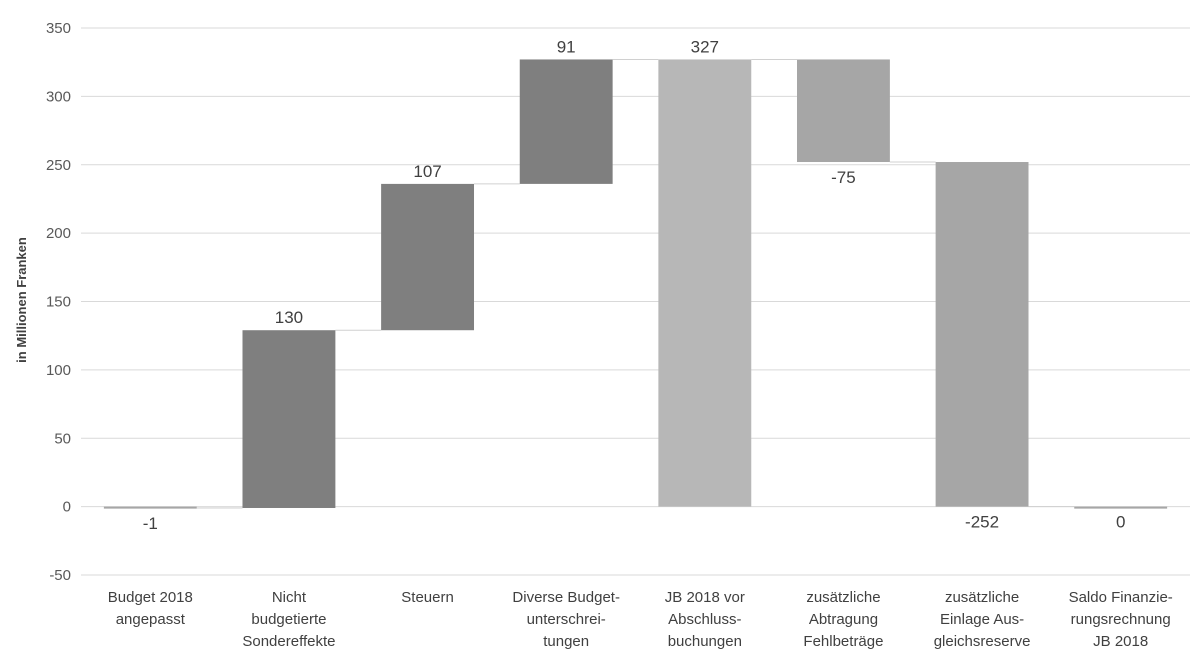 Image resolution: width=1193 pixels, height=672 pixels. What do you see at coordinates (843, 177) in the screenshot?
I see `data-label: -75` at bounding box center [843, 177].